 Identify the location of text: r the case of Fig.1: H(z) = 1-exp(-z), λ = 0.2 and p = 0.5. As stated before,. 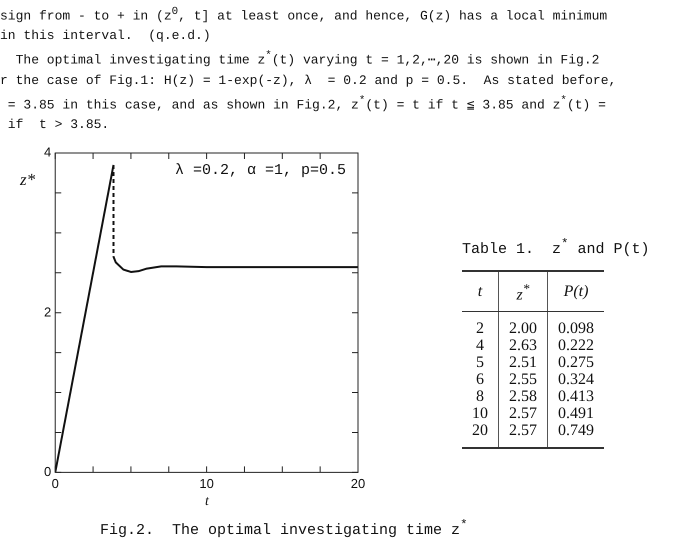
(308, 80).